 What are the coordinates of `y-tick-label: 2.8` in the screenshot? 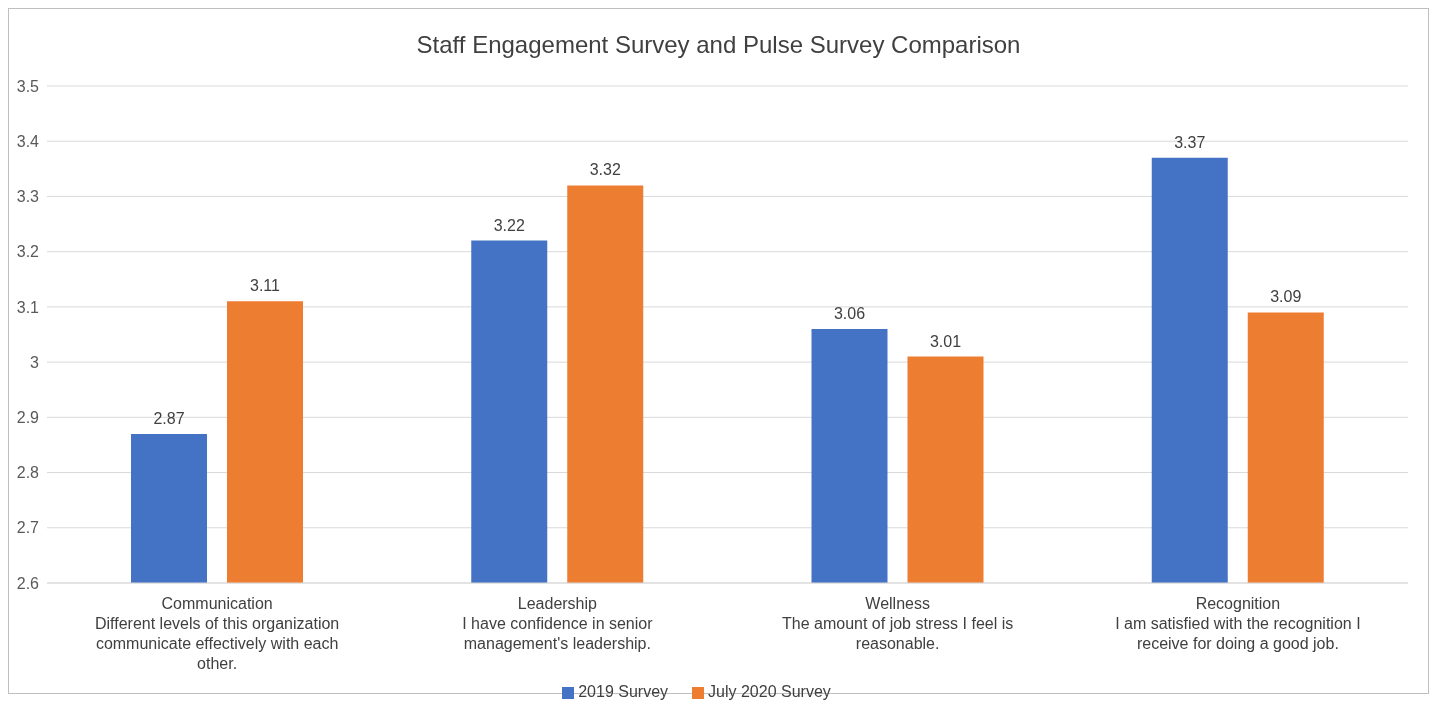 It's located at (28, 473).